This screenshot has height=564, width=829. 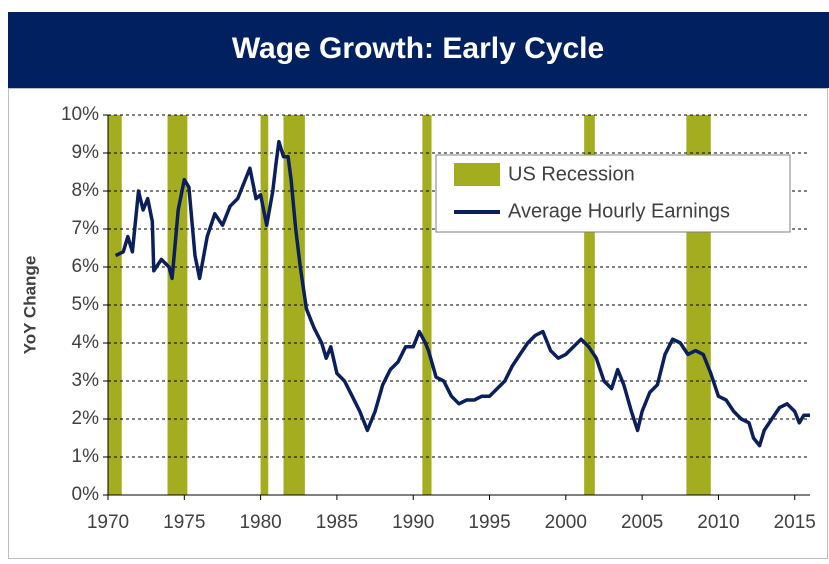 I want to click on y-tick-label: 8%, so click(x=86, y=190).